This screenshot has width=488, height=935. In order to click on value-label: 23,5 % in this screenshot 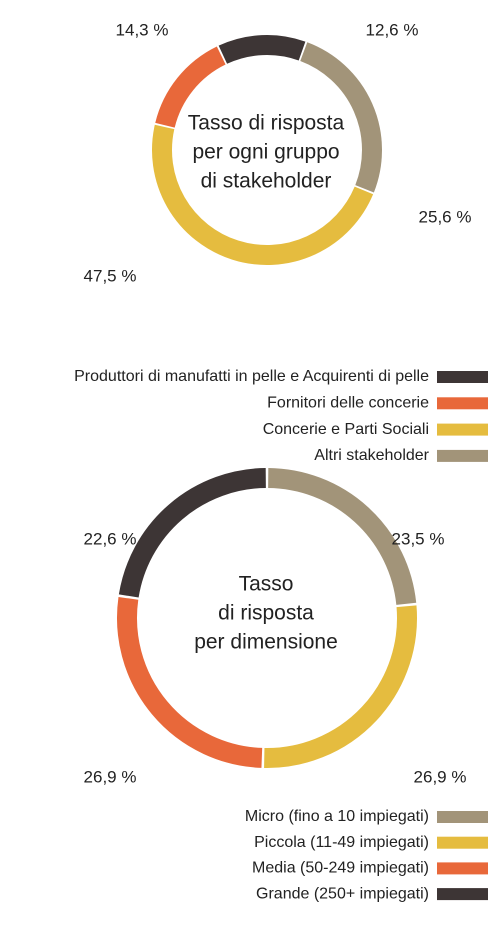, I will do `click(418, 538)`.